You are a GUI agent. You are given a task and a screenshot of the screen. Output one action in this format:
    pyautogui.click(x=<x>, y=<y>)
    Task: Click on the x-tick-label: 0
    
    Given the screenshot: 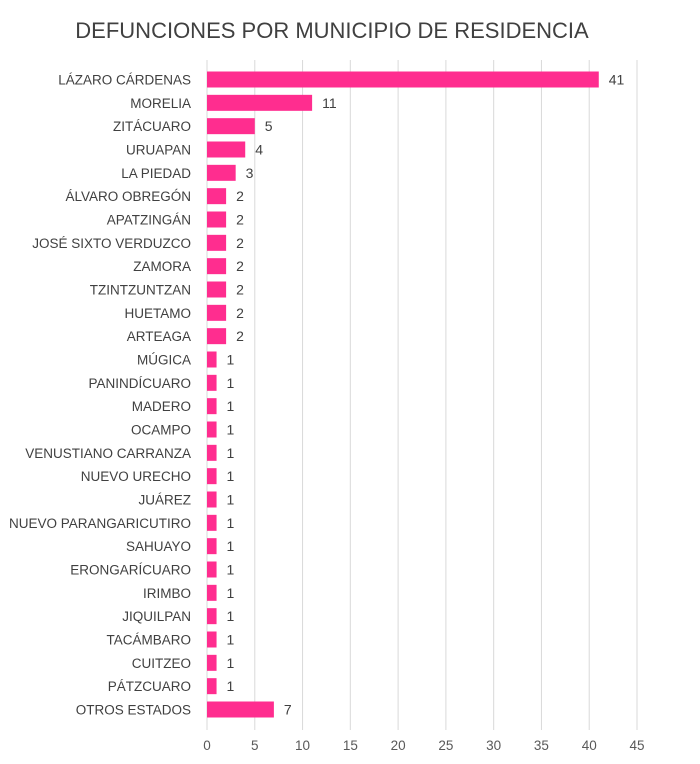 What is the action you would take?
    pyautogui.click(x=207, y=745)
    